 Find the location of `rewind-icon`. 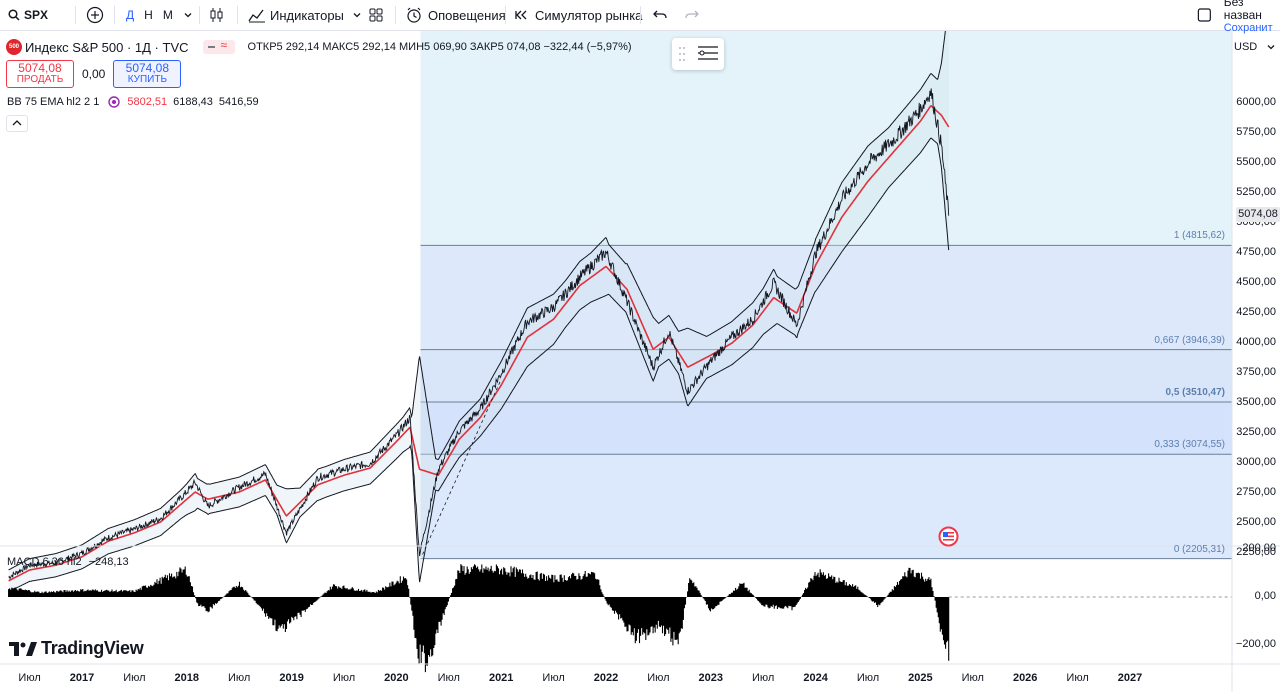

rewind-icon is located at coordinates (521, 15).